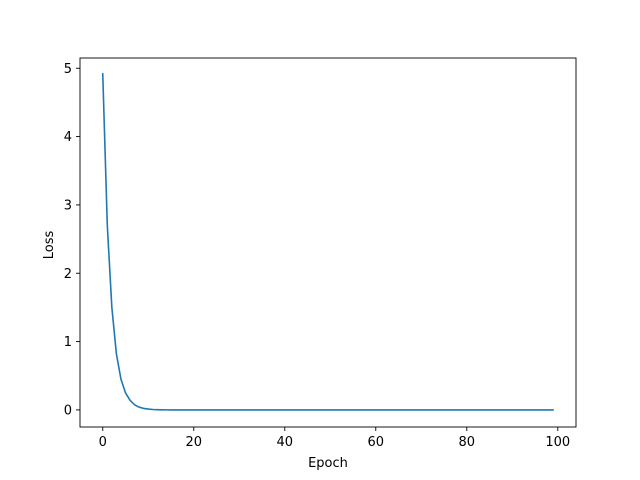 Image resolution: width=640 pixels, height=480 pixels. Describe the element at coordinates (103, 442) in the screenshot. I see `x-tick-label: 0` at that location.